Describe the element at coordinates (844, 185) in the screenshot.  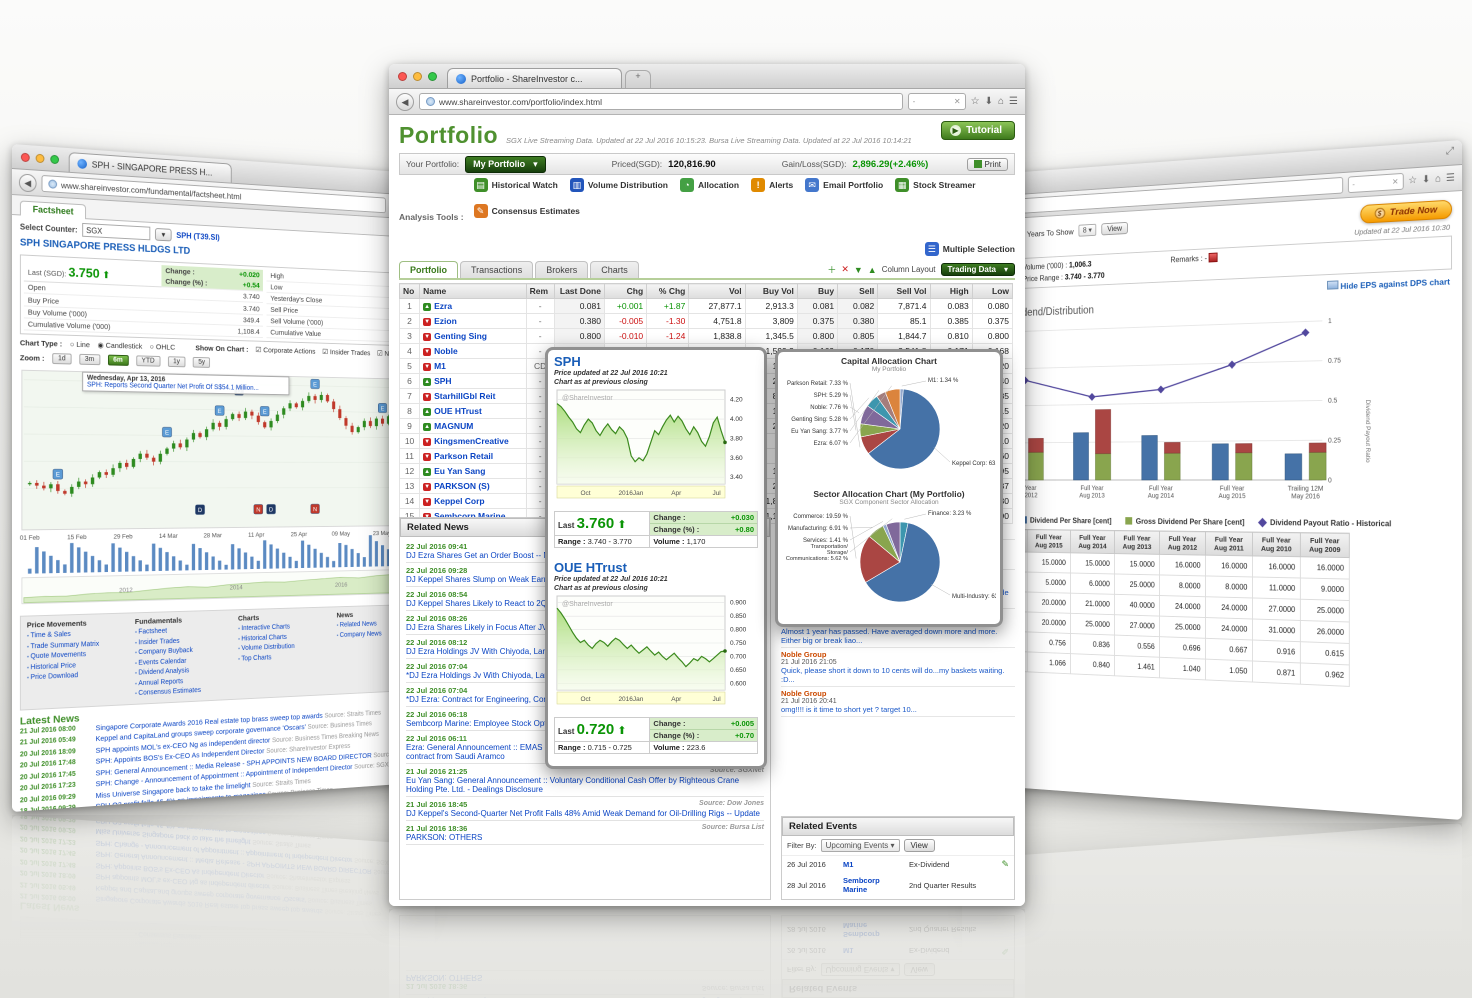
I see `tool-email-portfolio: ✉ Email Portfolio` at that location.